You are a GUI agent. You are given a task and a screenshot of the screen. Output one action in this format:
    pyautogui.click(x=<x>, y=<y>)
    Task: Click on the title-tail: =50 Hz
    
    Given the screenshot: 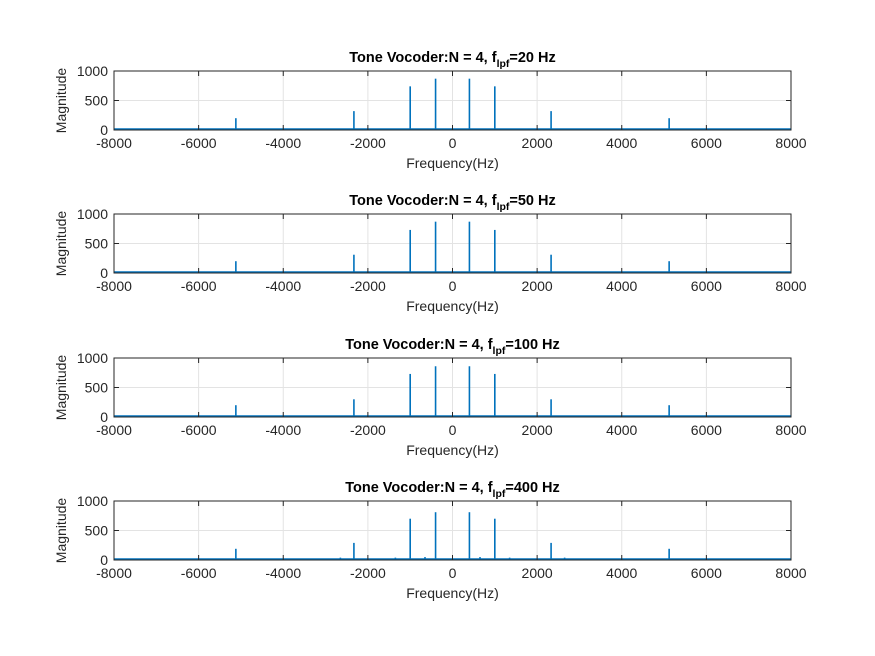 What is the action you would take?
    pyautogui.click(x=532, y=201)
    